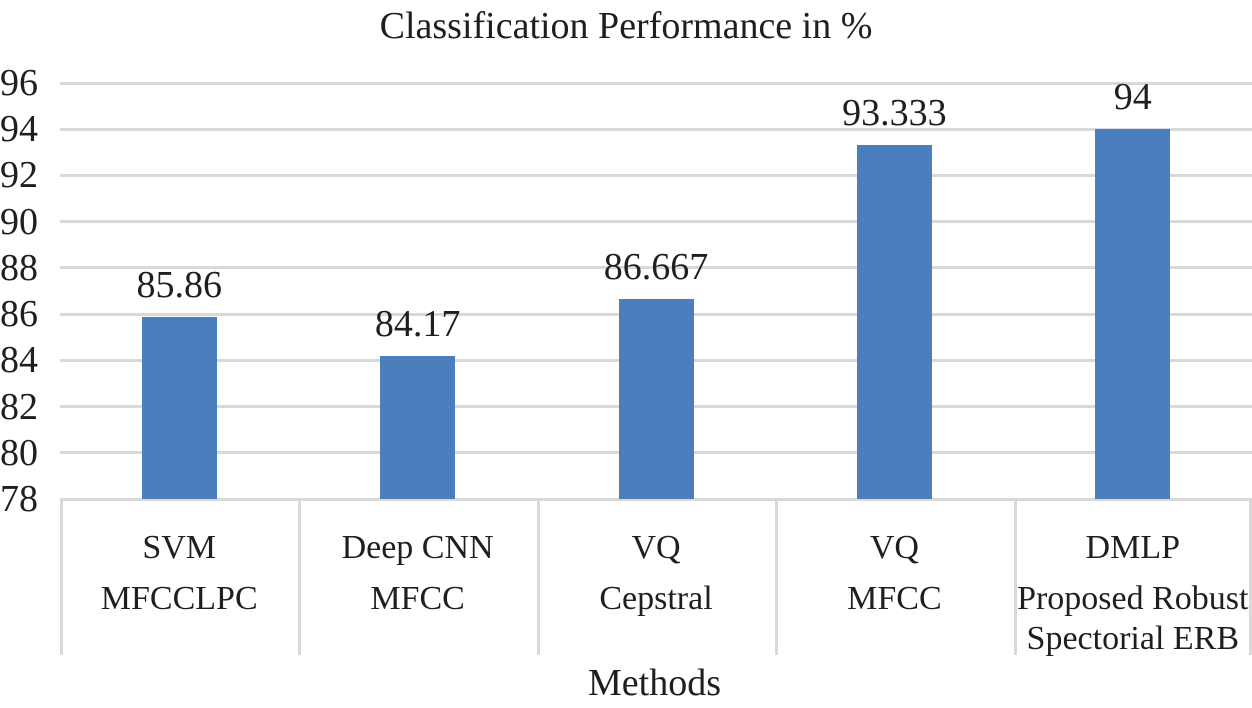  I want to click on y-tick-label: 84, so click(19, 360).